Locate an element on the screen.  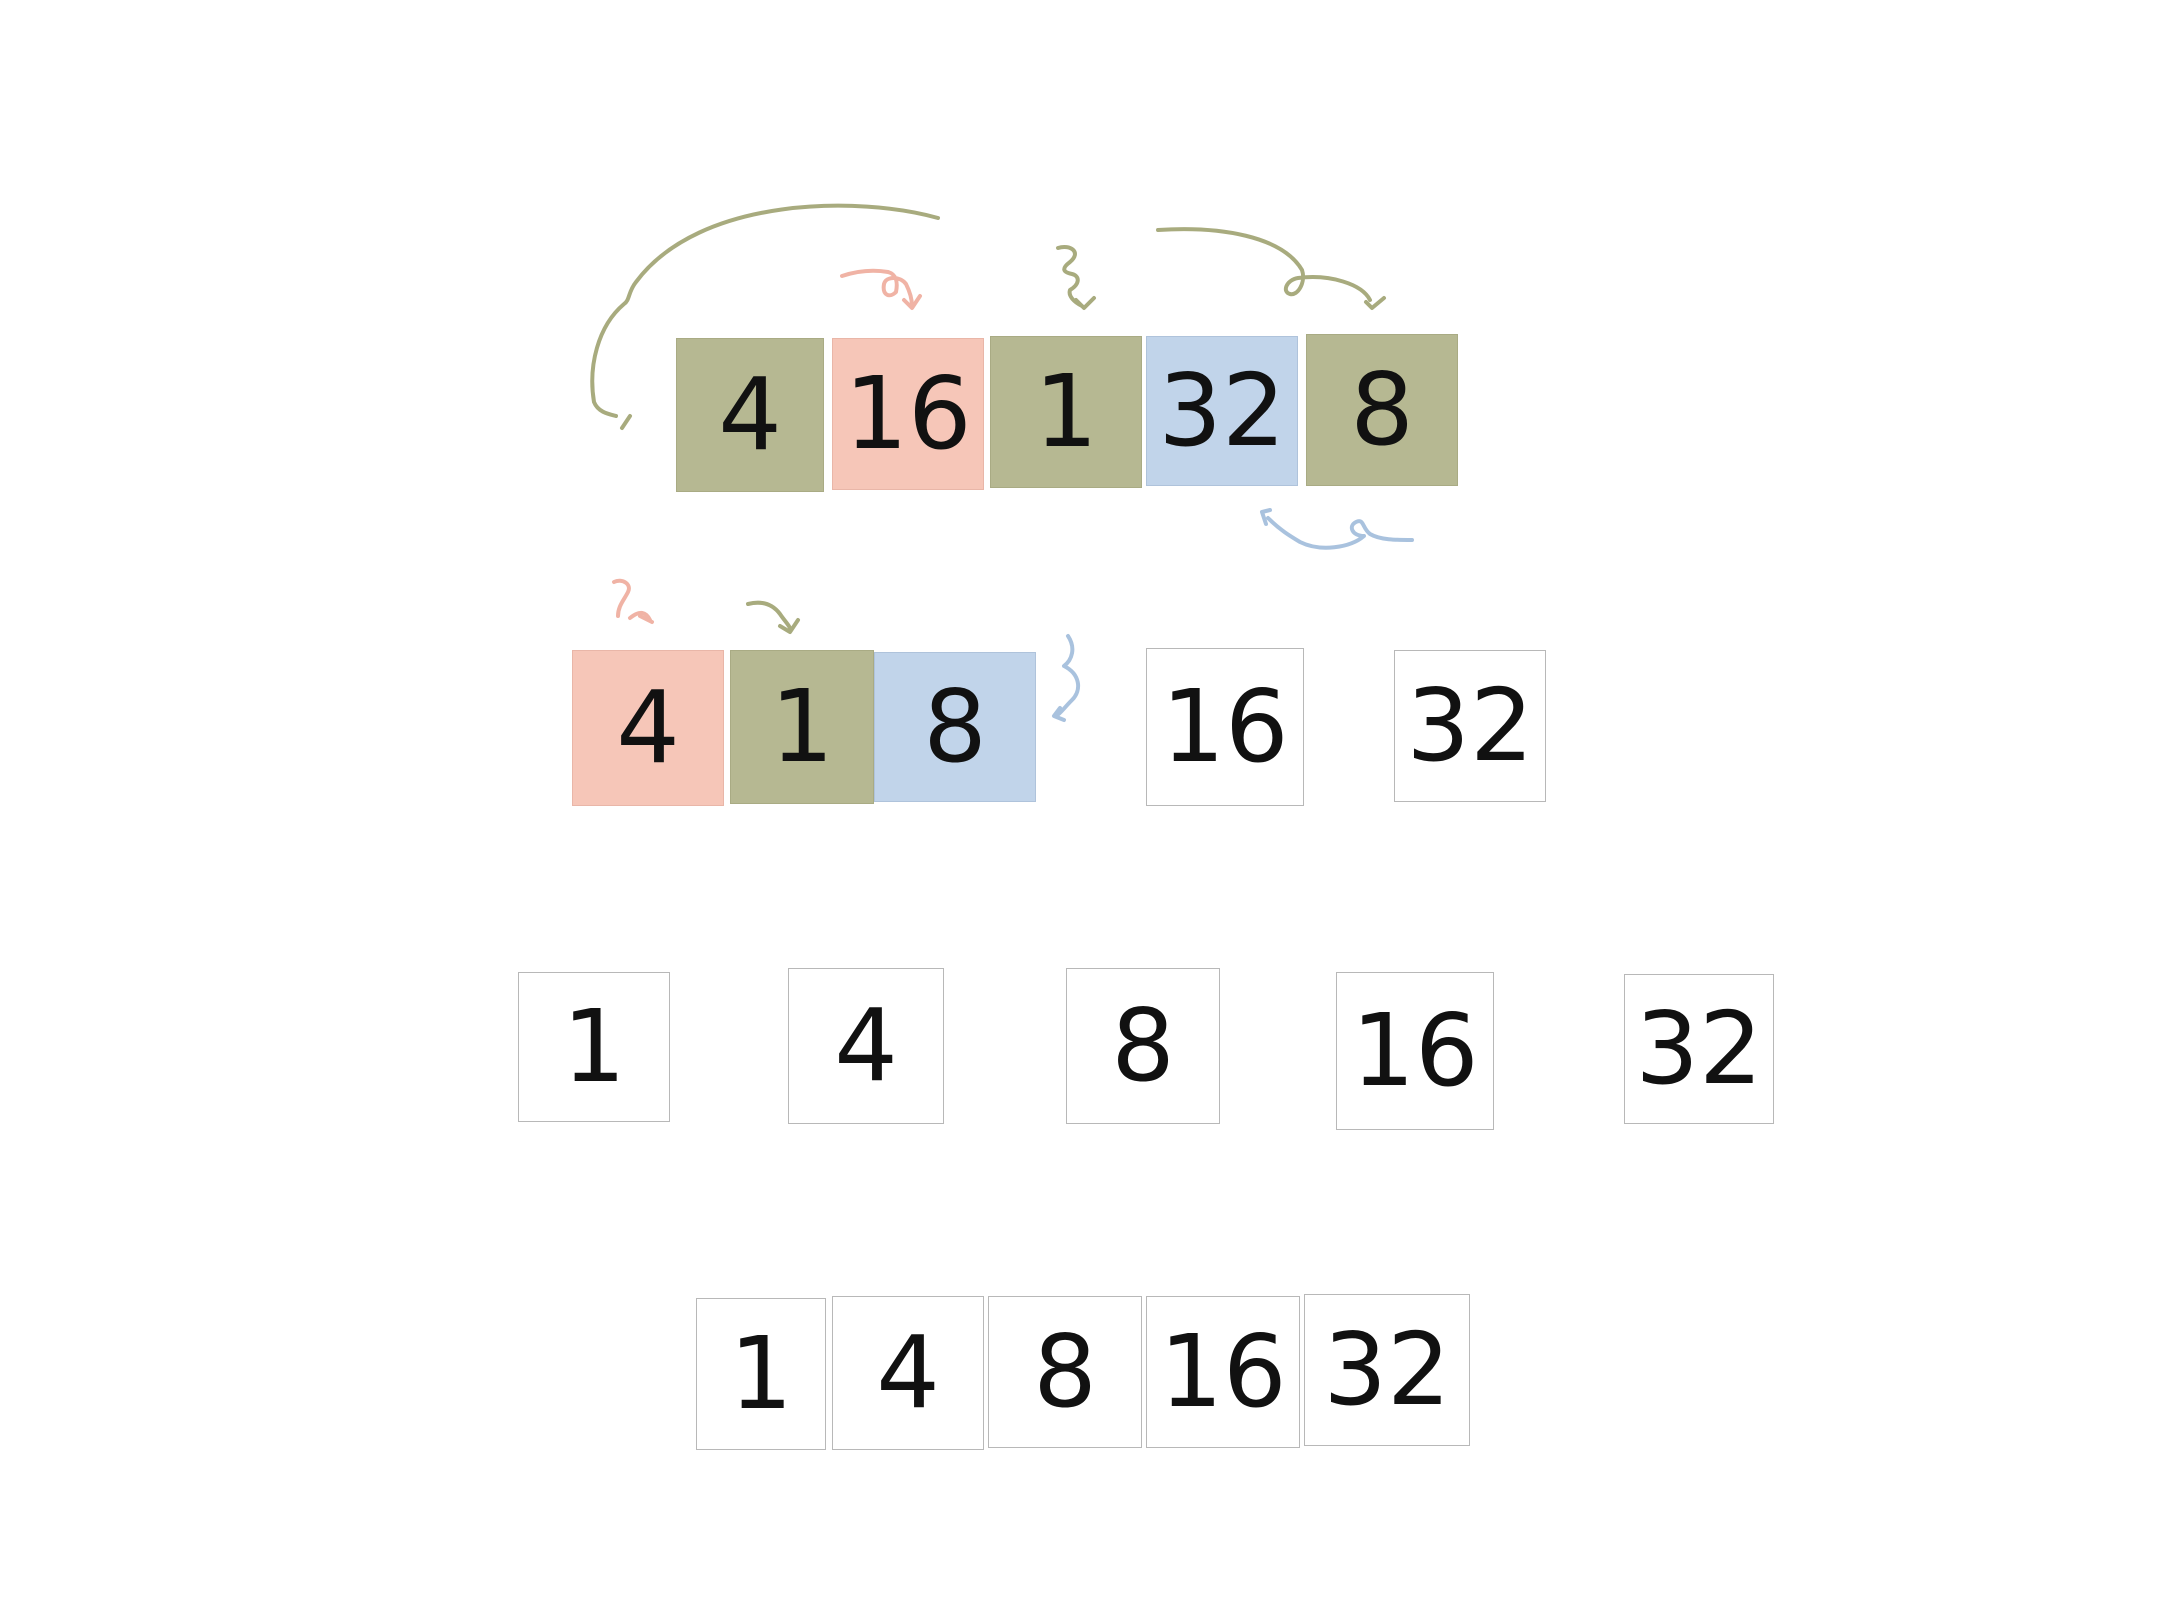
arrow-olive-right-arc is located at coordinates (1264, 264).